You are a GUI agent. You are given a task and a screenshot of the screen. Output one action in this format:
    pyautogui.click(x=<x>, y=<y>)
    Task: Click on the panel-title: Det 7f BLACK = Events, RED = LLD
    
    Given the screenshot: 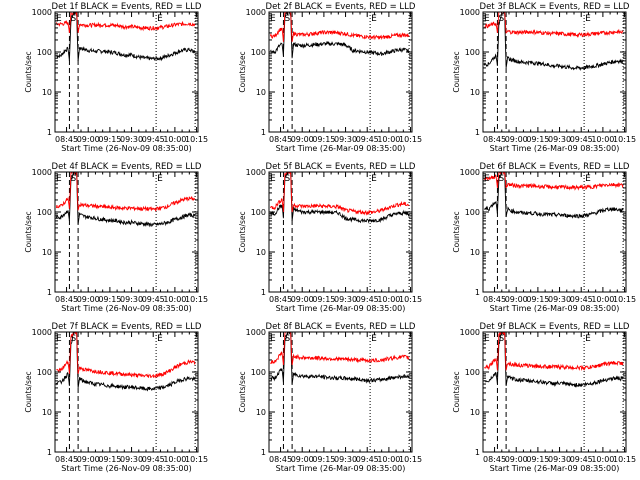 What is the action you would take?
    pyautogui.click(x=127, y=327)
    